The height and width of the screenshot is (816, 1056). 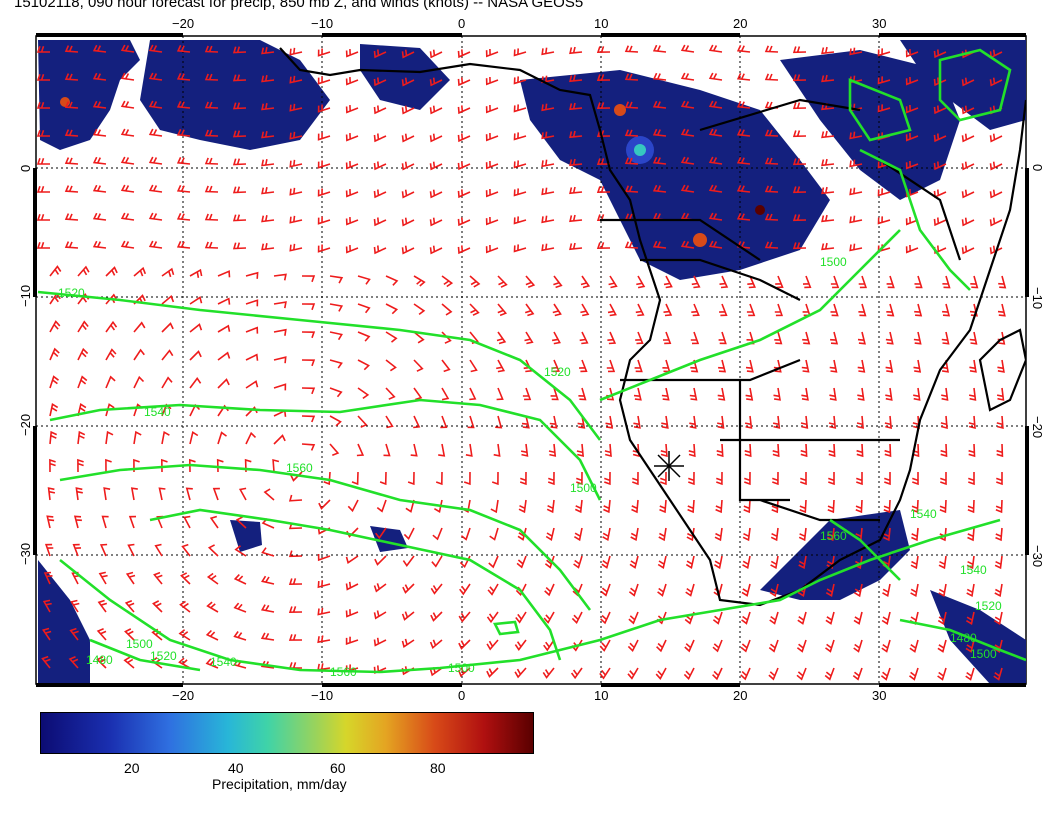 What do you see at coordinates (71, 293) in the screenshot?
I see `contour-label: 1520` at bounding box center [71, 293].